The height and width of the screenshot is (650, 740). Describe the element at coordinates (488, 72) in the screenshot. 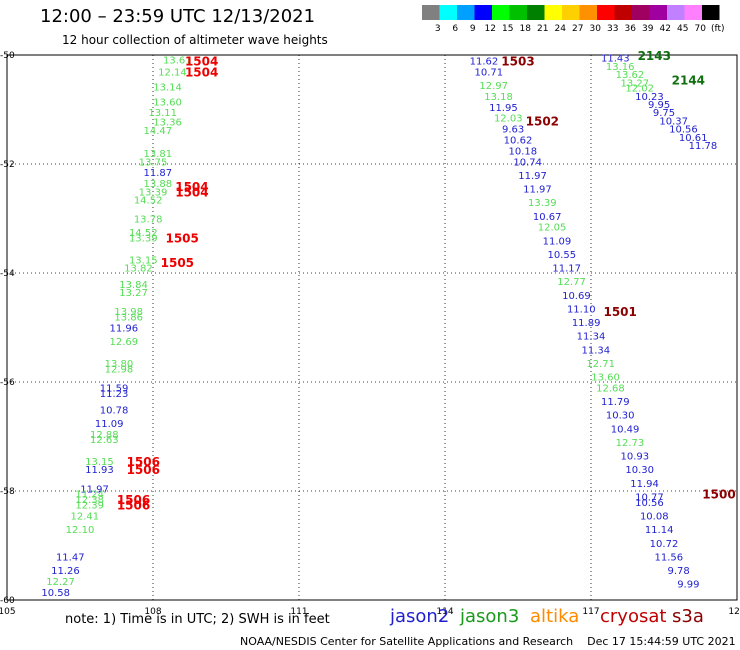

I see `data-point-label: 10.71` at that location.